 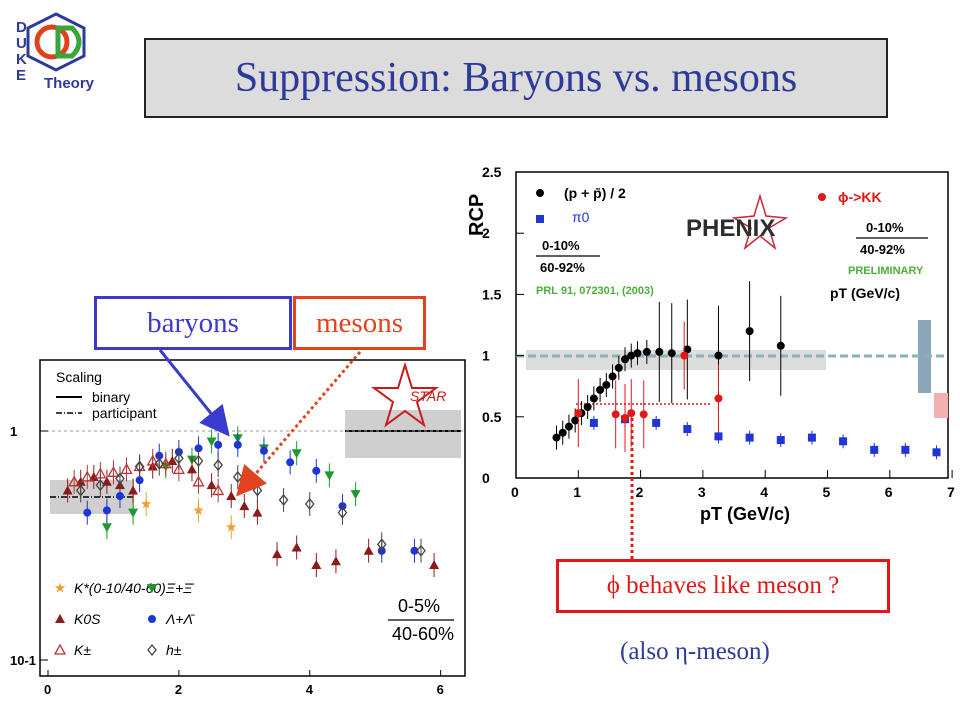 What do you see at coordinates (702, 492) in the screenshot?
I see `phenix-x-tick-label: 3` at bounding box center [702, 492].